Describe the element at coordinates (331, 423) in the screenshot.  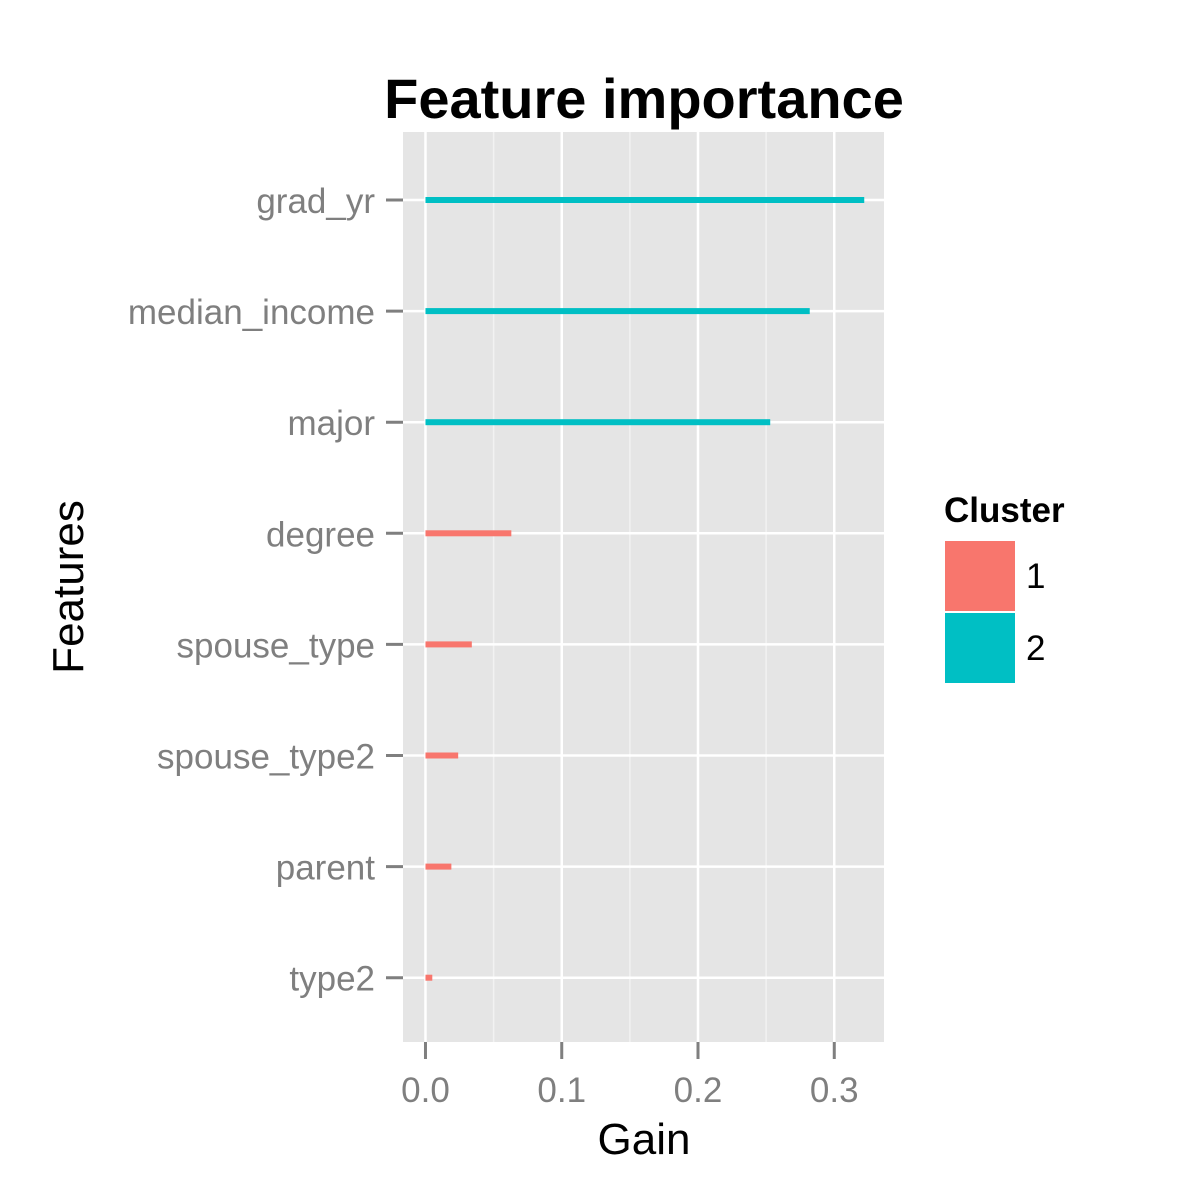
I see `y-tick-label-major: major` at that location.